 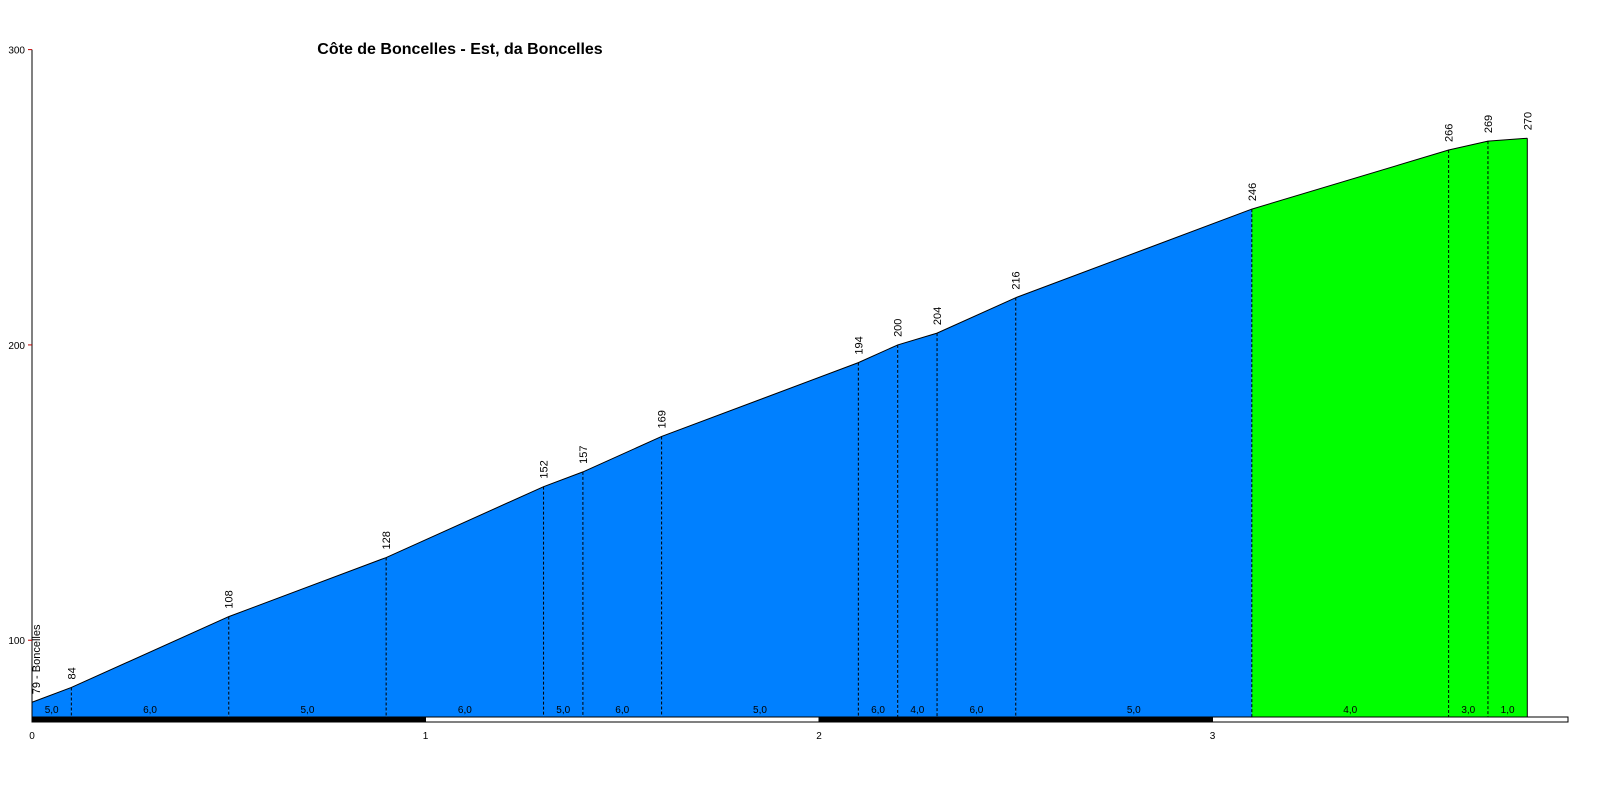 What do you see at coordinates (1253, 192) in the screenshot?
I see `elevation-label-11: 246` at bounding box center [1253, 192].